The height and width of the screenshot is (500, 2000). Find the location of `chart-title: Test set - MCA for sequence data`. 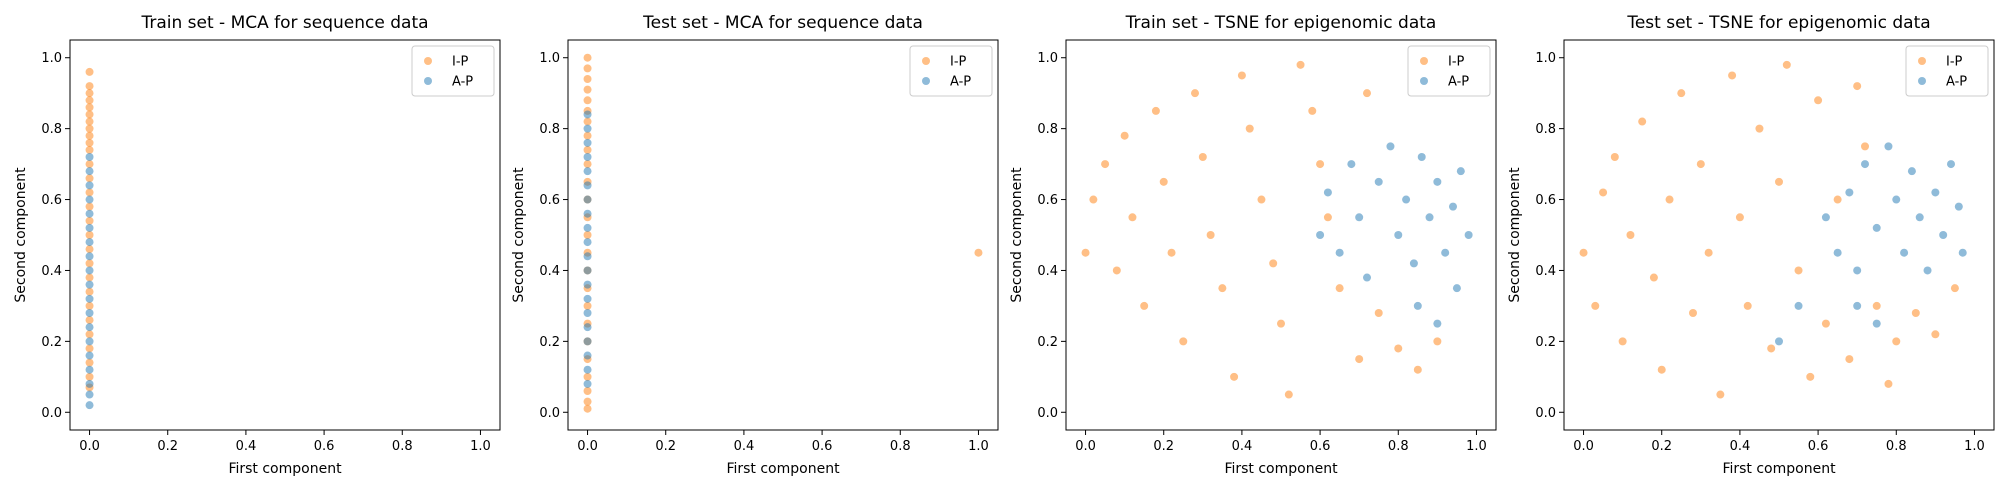

chart-title: Test set - MCA for sequence data is located at coordinates (782, 23).